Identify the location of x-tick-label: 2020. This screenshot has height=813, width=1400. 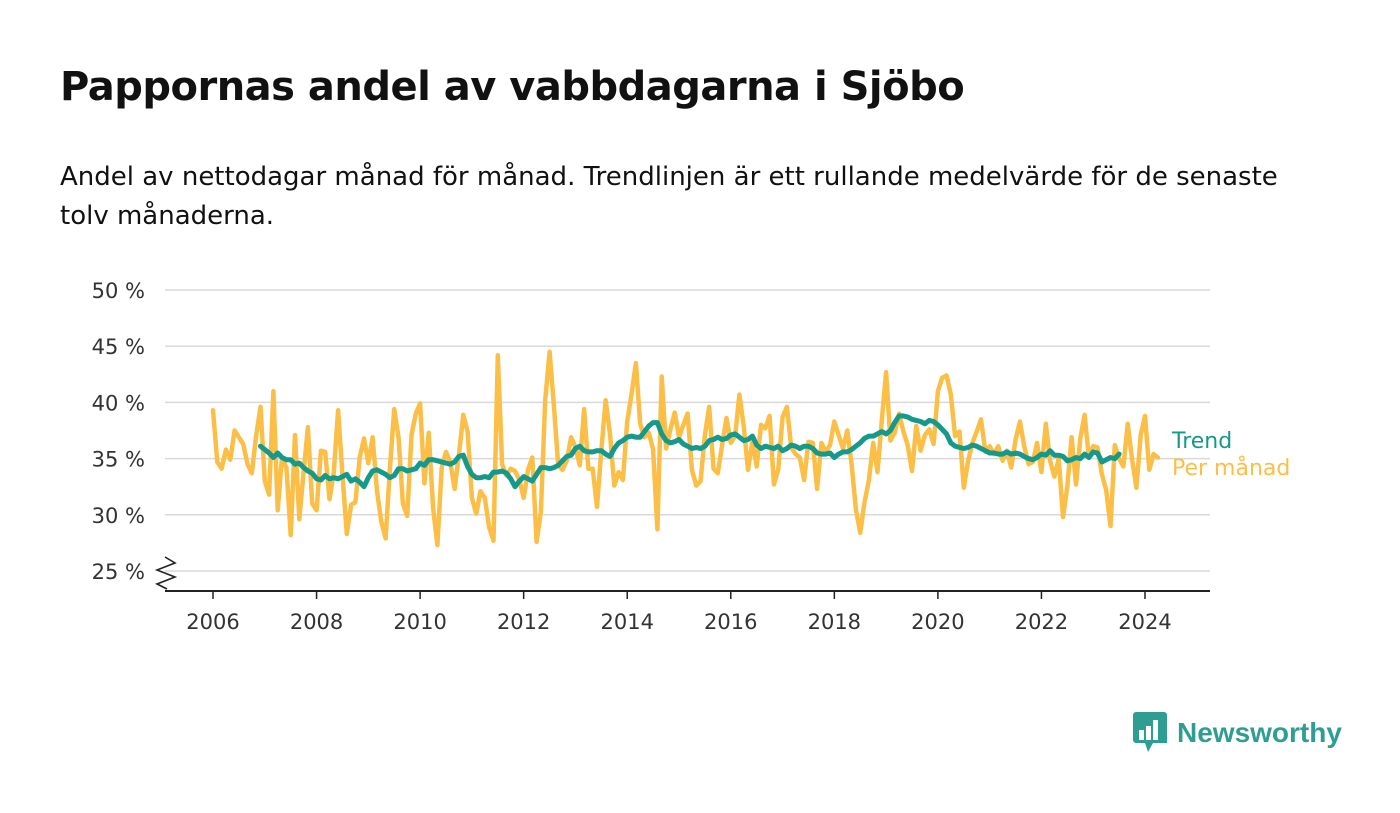
(937, 622).